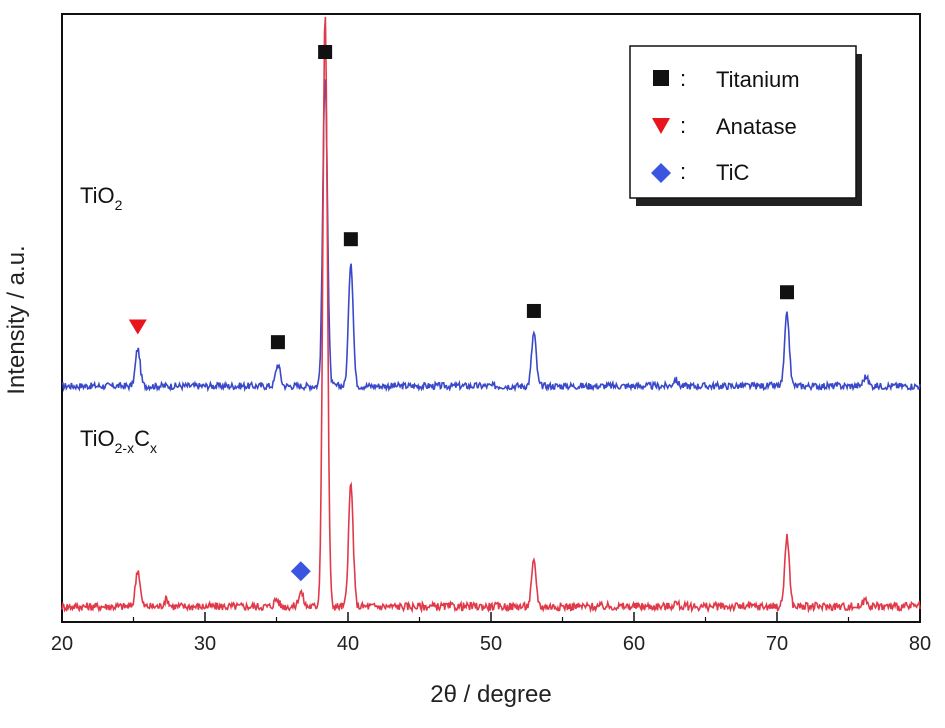 The width and height of the screenshot is (945, 728). I want to click on legend-anatase-sep: :, so click(683, 125).